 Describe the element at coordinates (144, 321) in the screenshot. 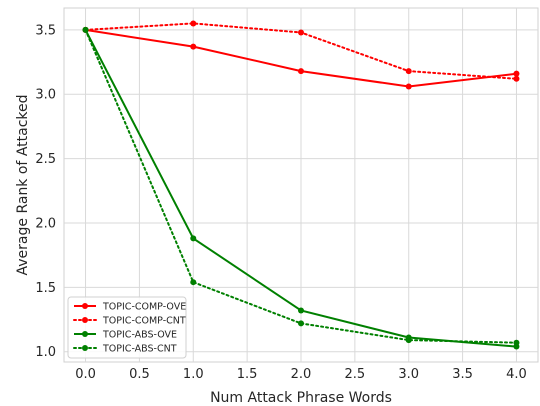

I see `legend-label: TOPIC-COMP-CNT` at that location.